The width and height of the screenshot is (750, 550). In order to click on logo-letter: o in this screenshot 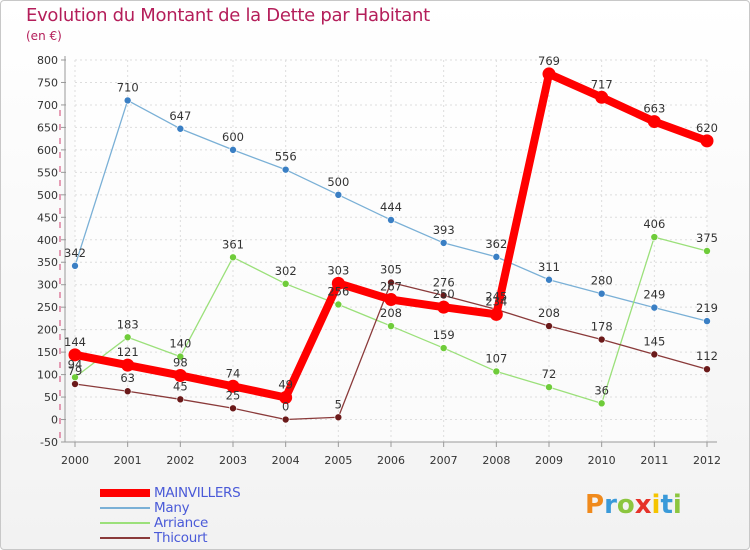, I will do `click(625, 505)`.